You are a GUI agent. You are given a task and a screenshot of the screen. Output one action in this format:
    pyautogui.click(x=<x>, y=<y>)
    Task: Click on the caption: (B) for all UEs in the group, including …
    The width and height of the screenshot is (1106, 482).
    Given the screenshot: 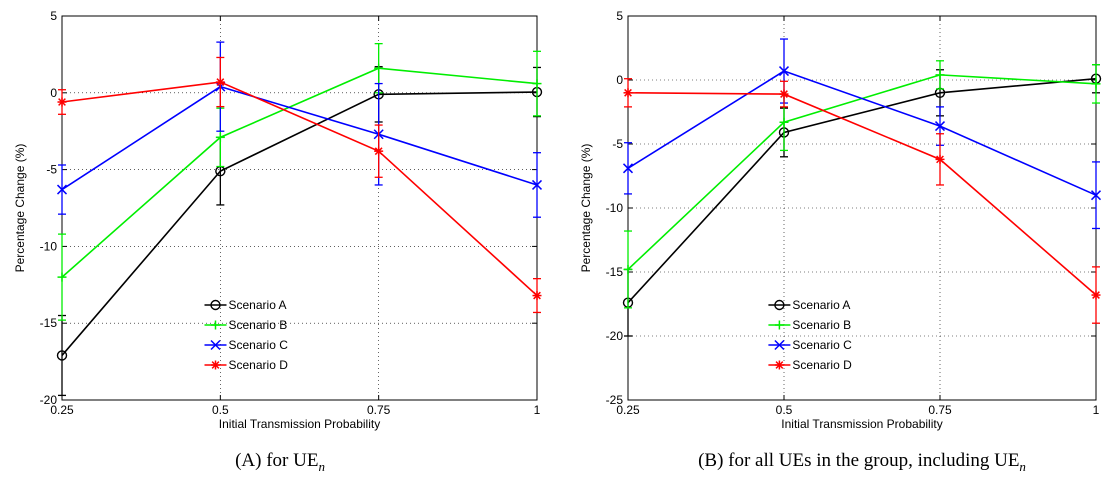 What is the action you would take?
    pyautogui.click(x=862, y=462)
    